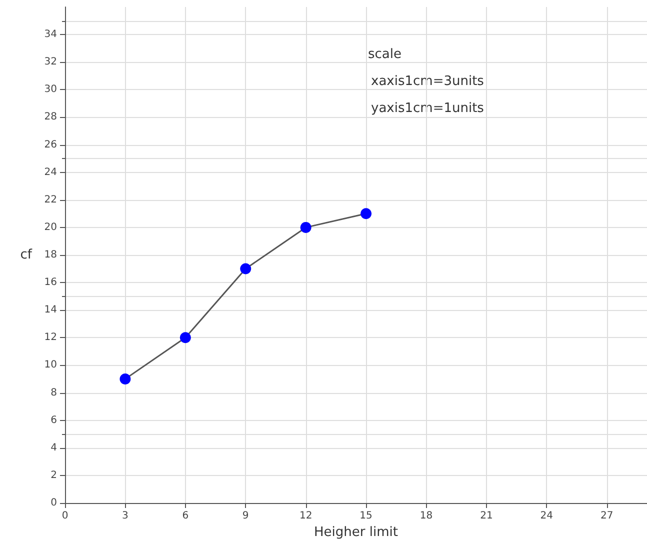 The image size is (647, 545). I want to click on y-tick-label: 4, so click(53, 448).